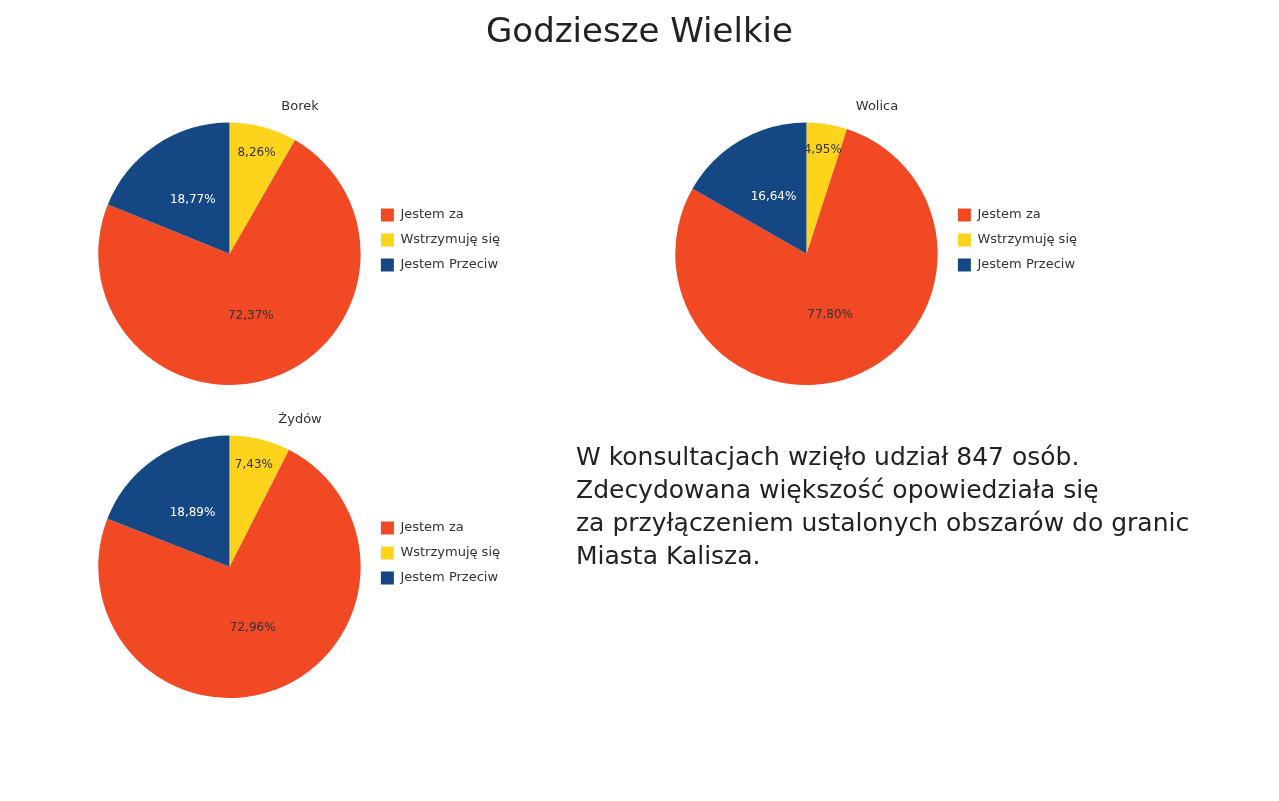  Describe the element at coordinates (830, 314) in the screenshot. I see `data-label: 77,80%` at that location.